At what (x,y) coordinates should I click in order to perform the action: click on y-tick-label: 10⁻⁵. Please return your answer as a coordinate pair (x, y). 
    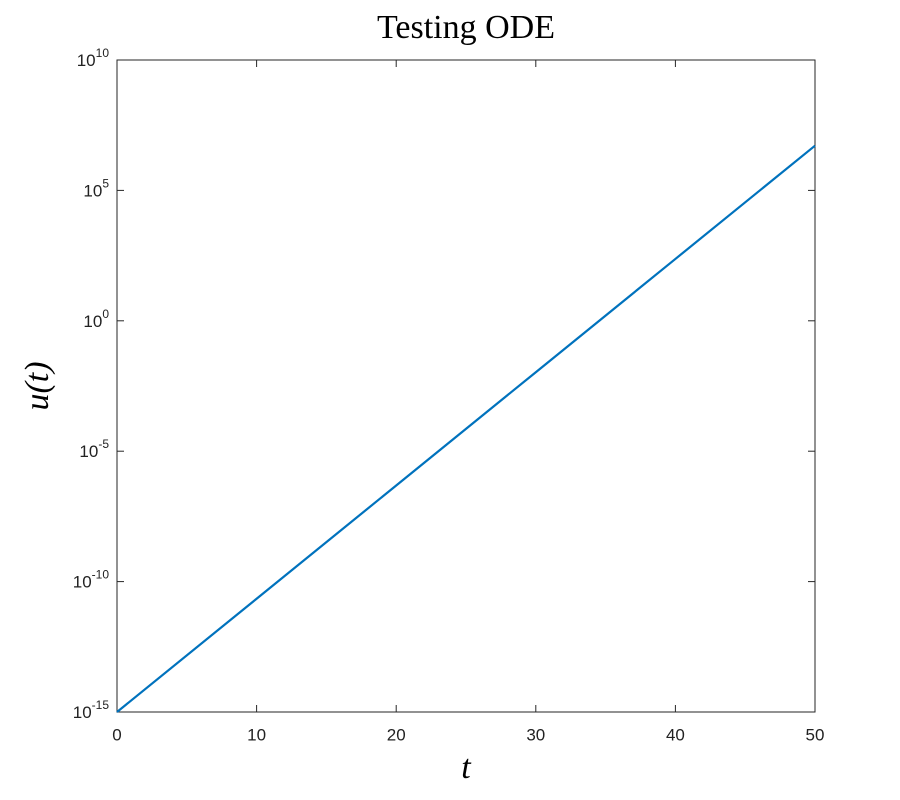
    Looking at the image, I should click on (94, 449).